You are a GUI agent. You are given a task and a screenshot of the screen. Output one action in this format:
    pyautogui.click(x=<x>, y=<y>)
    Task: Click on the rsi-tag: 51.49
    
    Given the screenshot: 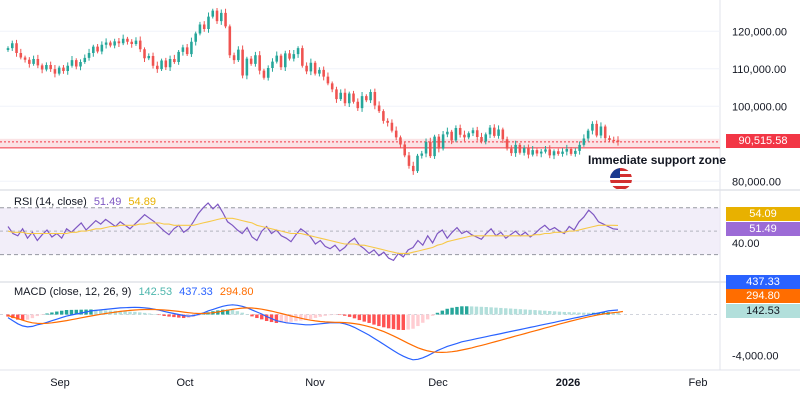 What is the action you would take?
    pyautogui.click(x=763, y=229)
    